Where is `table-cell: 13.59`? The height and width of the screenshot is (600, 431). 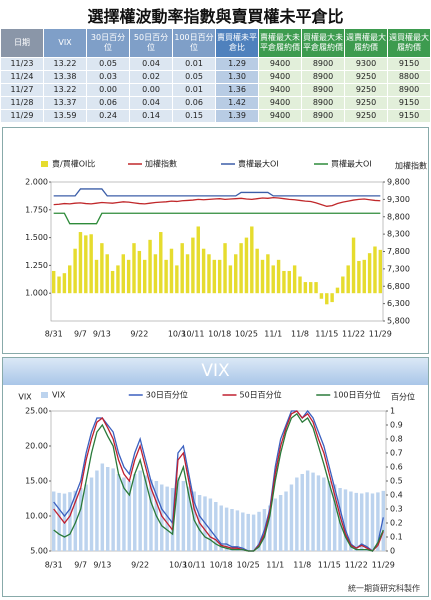 table-cell: 13.59 is located at coordinates (65, 116).